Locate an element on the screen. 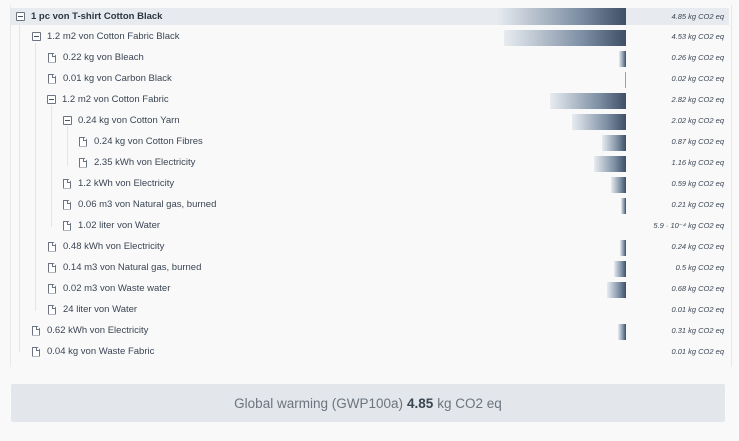  row-label: 0.01 kg von Carbon Black is located at coordinates (117, 78).